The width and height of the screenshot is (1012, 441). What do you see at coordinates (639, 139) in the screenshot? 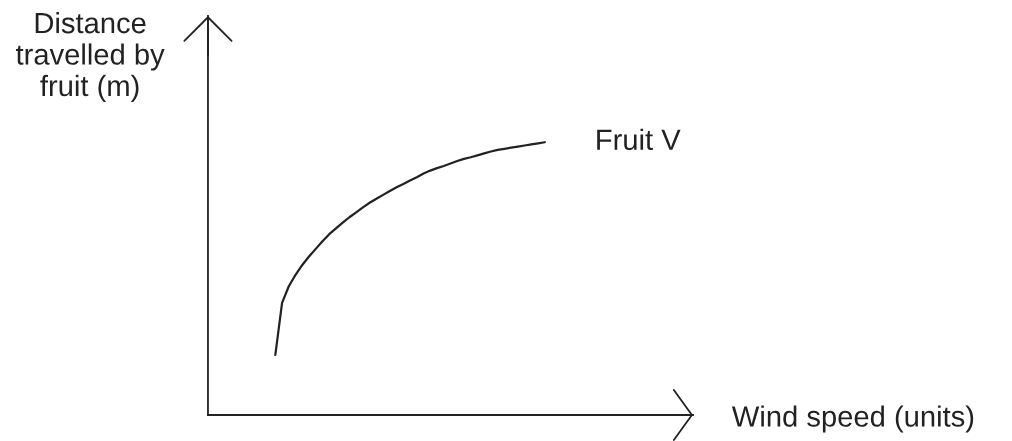
I see `series-label: Fruit V` at bounding box center [639, 139].